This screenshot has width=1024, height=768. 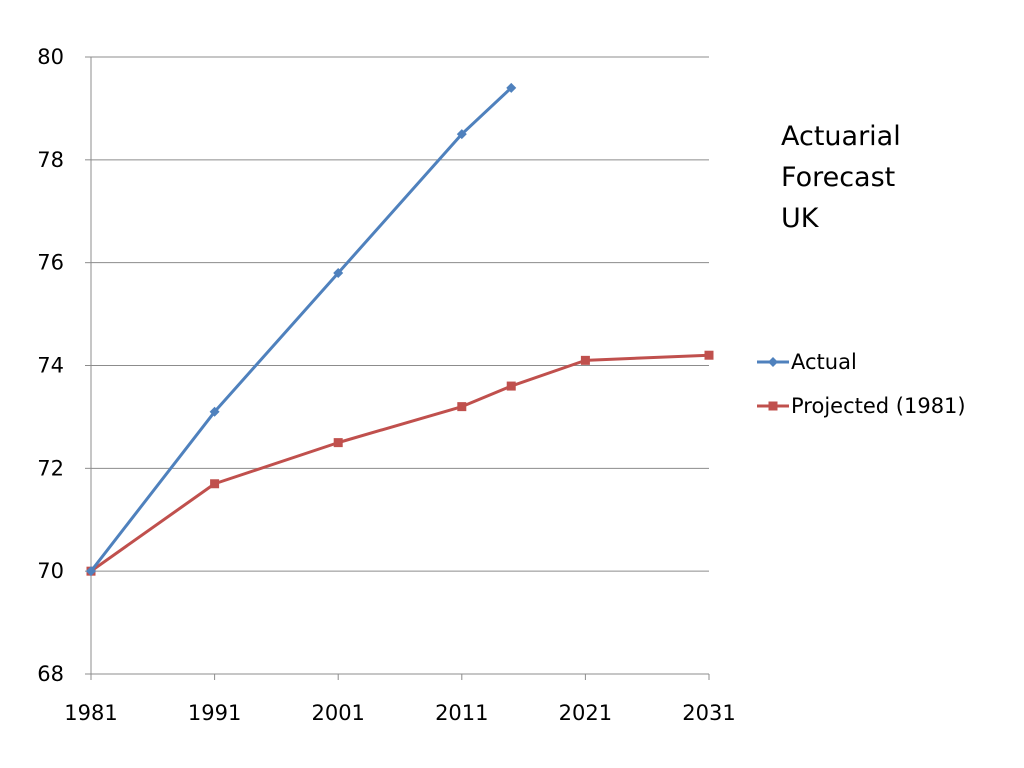 What do you see at coordinates (585, 713) in the screenshot?
I see `x-tick-label: 2021` at bounding box center [585, 713].